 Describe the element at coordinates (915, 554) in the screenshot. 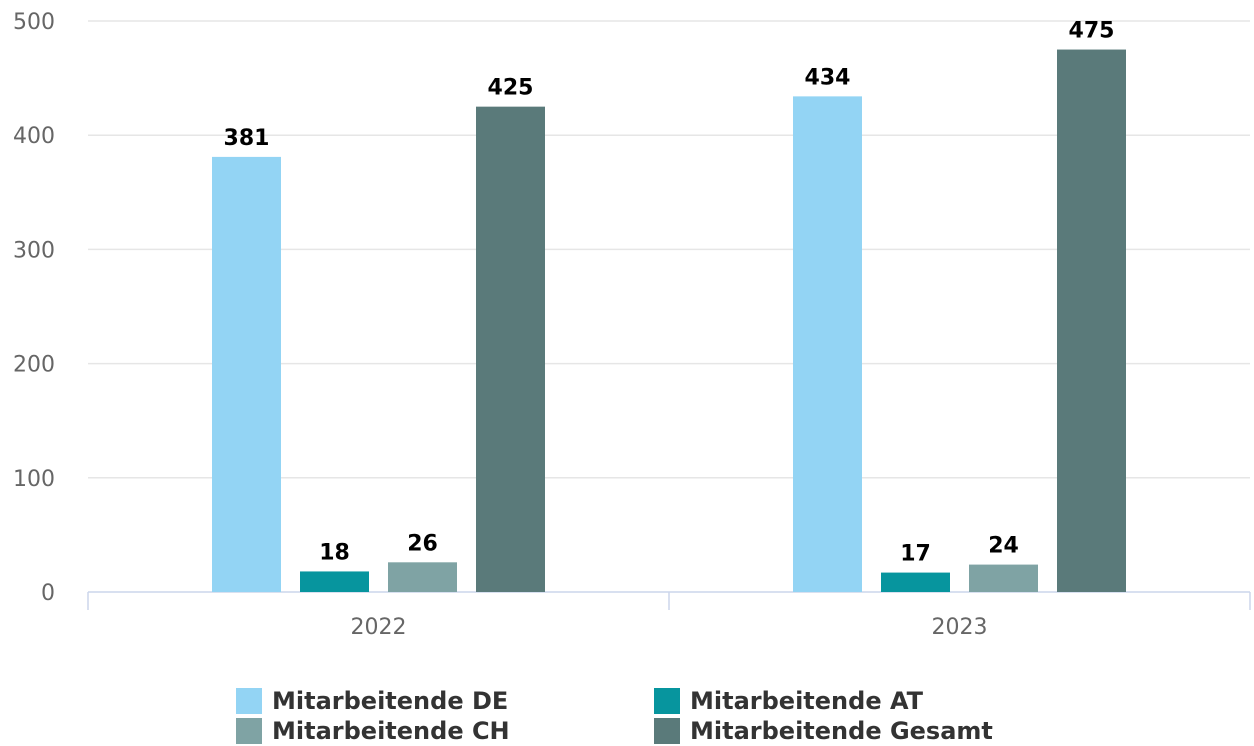

I see `data-label: 17` at that location.